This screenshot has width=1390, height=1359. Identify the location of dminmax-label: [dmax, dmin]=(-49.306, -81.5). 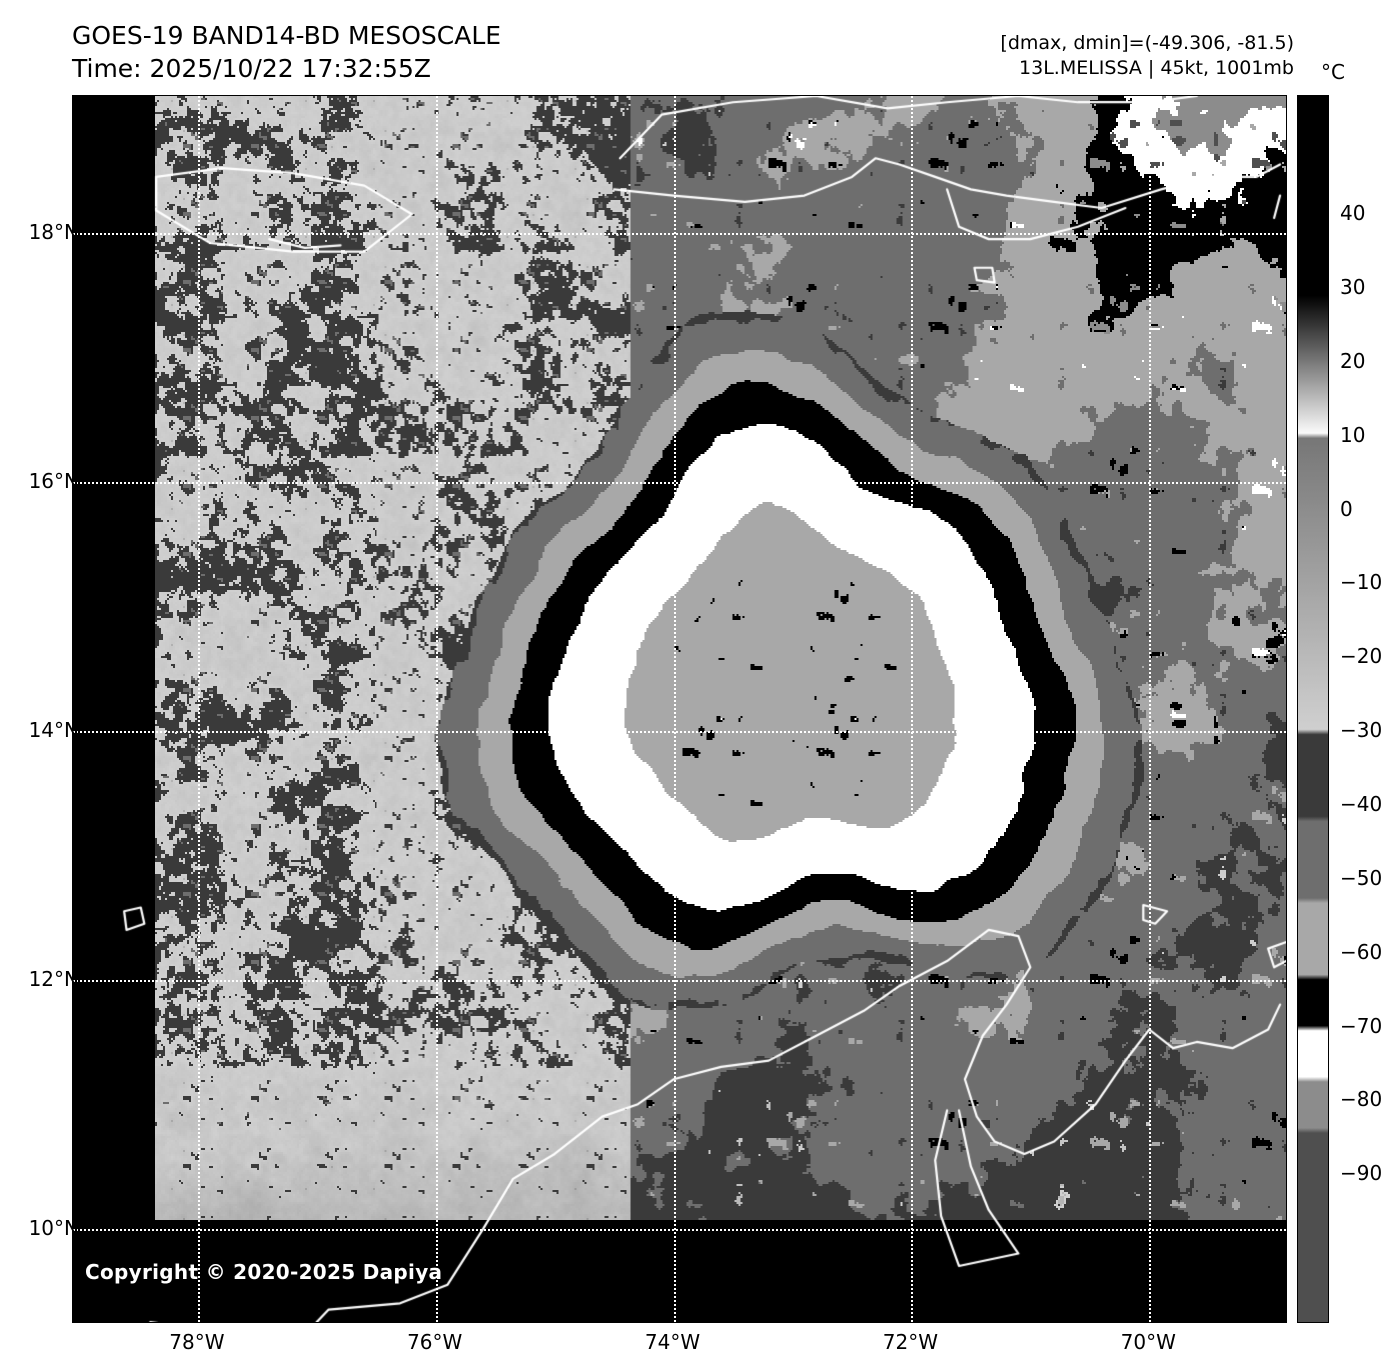
(1147, 43).